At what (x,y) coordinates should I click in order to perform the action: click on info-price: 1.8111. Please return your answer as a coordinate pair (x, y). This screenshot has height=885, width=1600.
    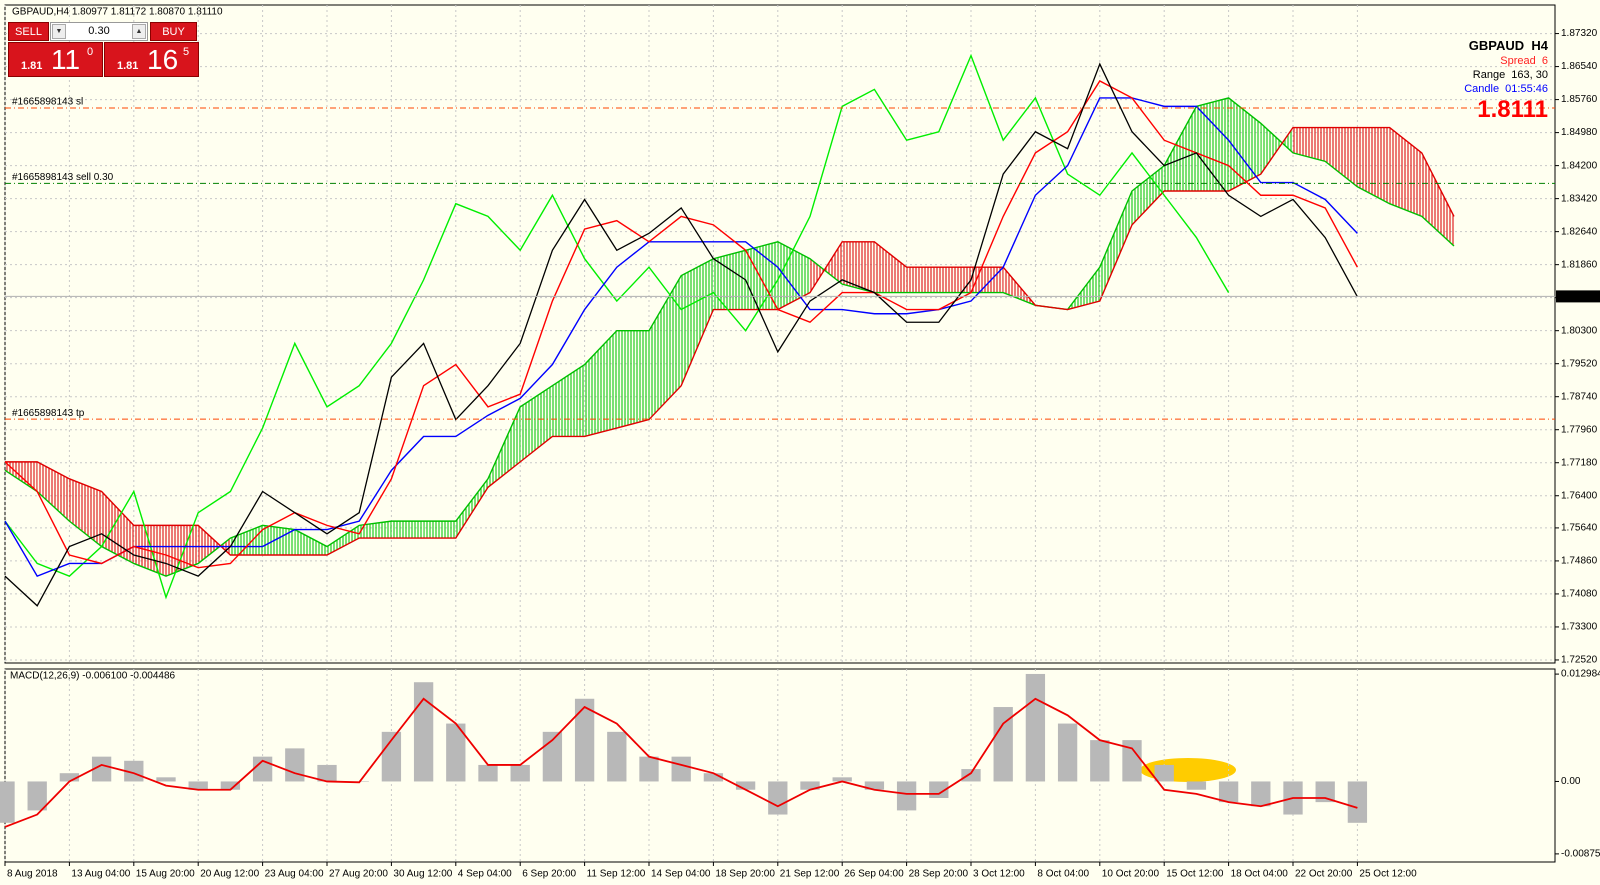
    Looking at the image, I should click on (1512, 109).